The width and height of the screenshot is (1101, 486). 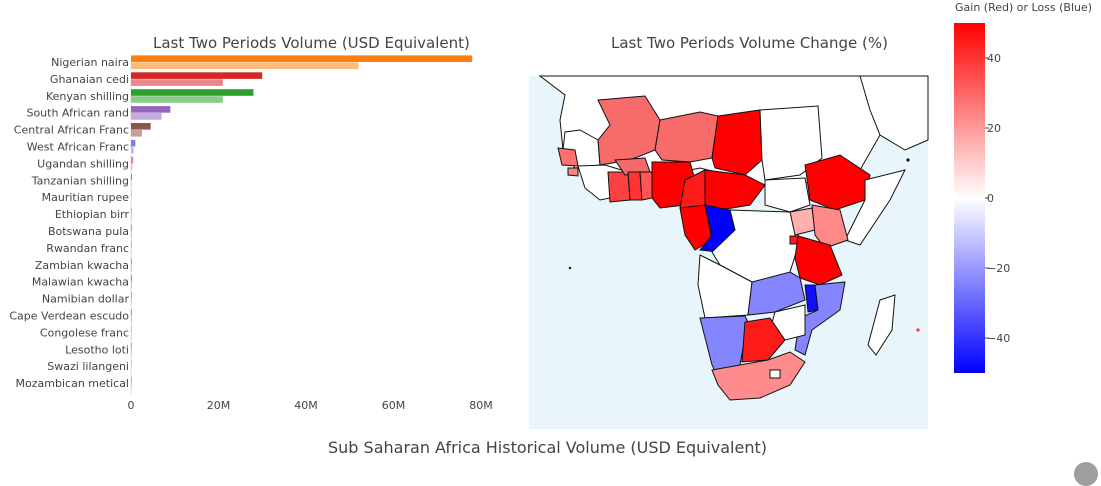 I want to click on map-region-zambia, so click(x=776, y=293).